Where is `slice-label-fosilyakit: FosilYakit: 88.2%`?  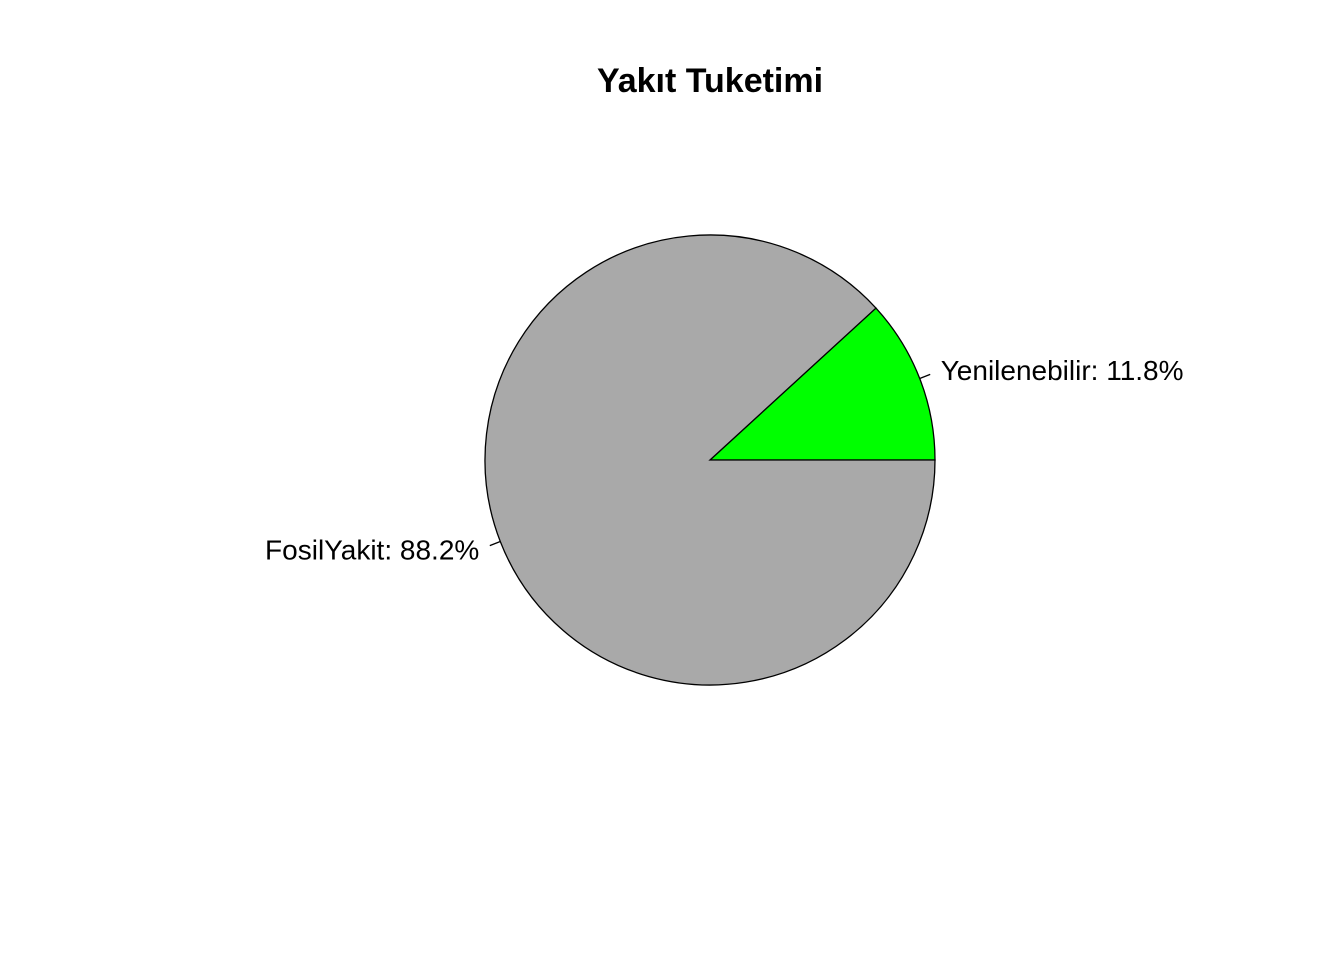 slice-label-fosilyakit: FosilYakit: 88.2% is located at coordinates (372, 549).